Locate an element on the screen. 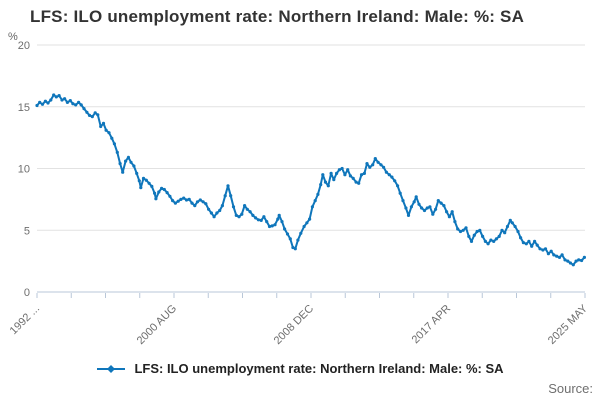 The width and height of the screenshot is (600, 400). y-tick-label: 15 is located at coordinates (24, 108).